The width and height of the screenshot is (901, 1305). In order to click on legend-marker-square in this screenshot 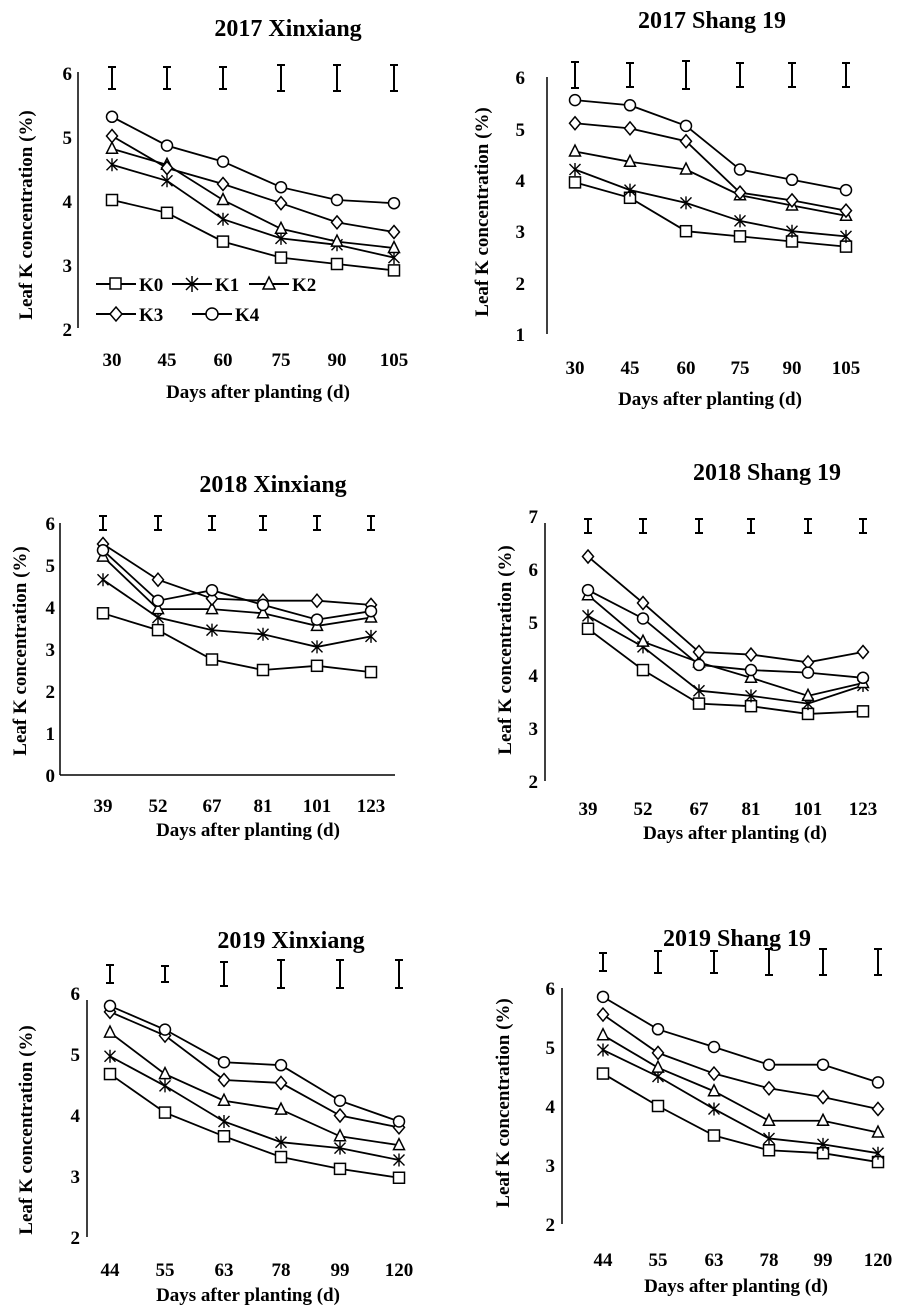, I will do `click(115, 283)`.